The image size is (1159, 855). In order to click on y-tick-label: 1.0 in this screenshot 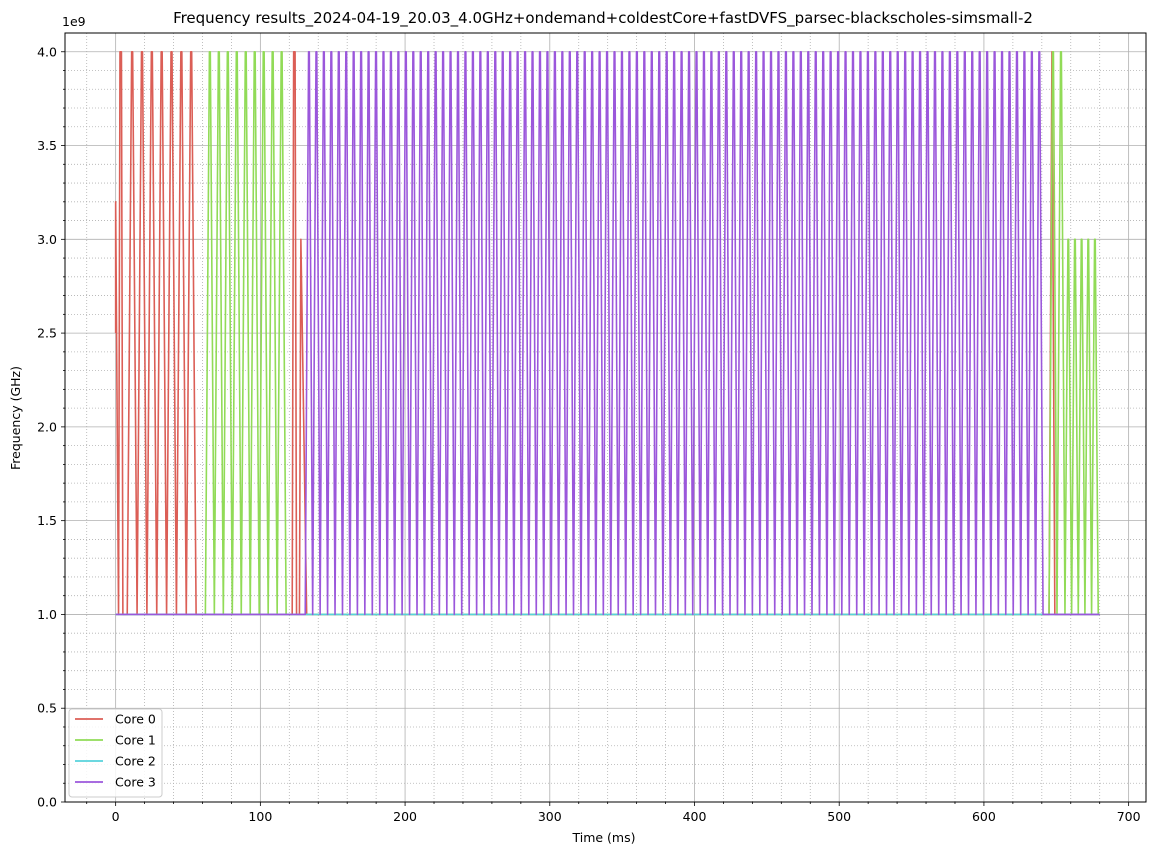, I will do `click(47, 614)`.